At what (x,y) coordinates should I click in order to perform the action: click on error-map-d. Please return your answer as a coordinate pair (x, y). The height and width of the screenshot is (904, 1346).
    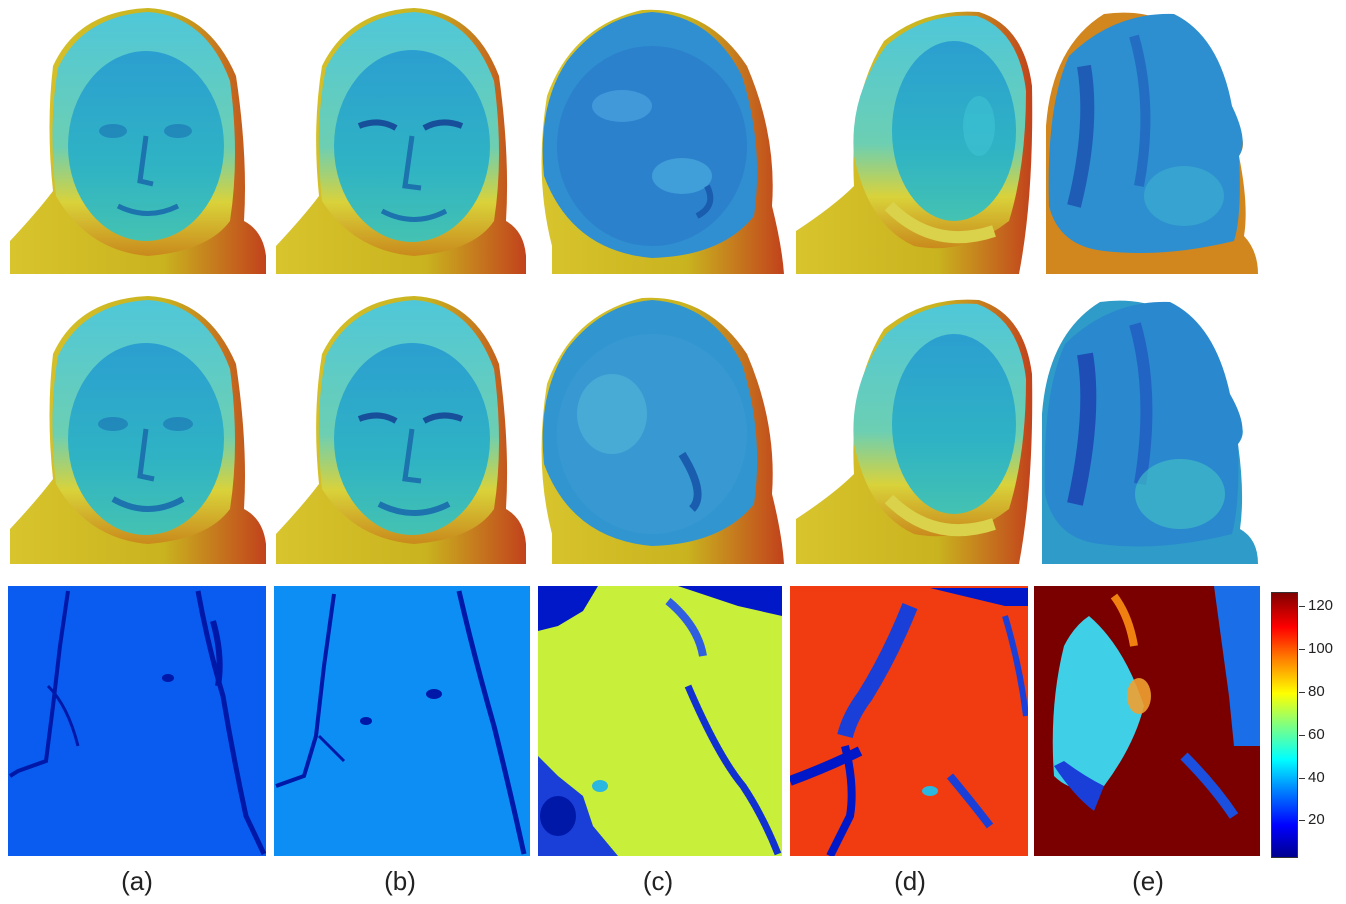
    Looking at the image, I should click on (909, 721).